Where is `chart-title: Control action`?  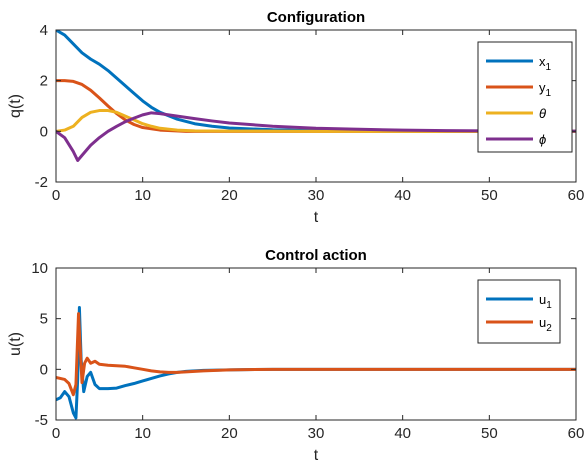
chart-title: Control action is located at coordinates (316, 255).